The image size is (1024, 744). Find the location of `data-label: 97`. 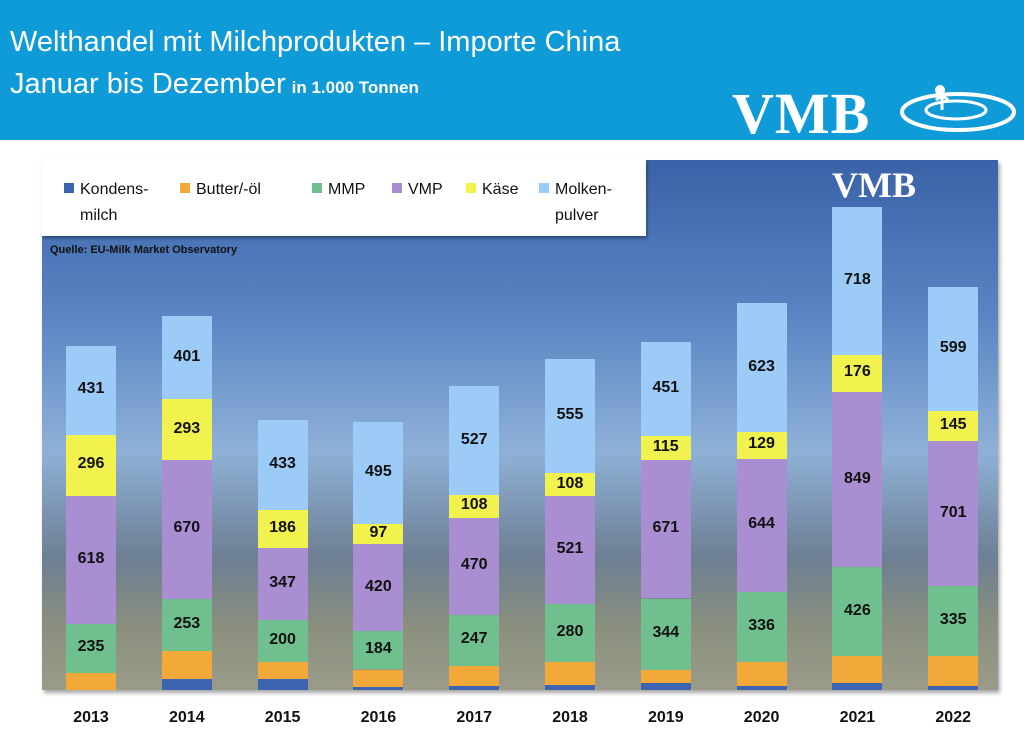

data-label: 97 is located at coordinates (378, 533).